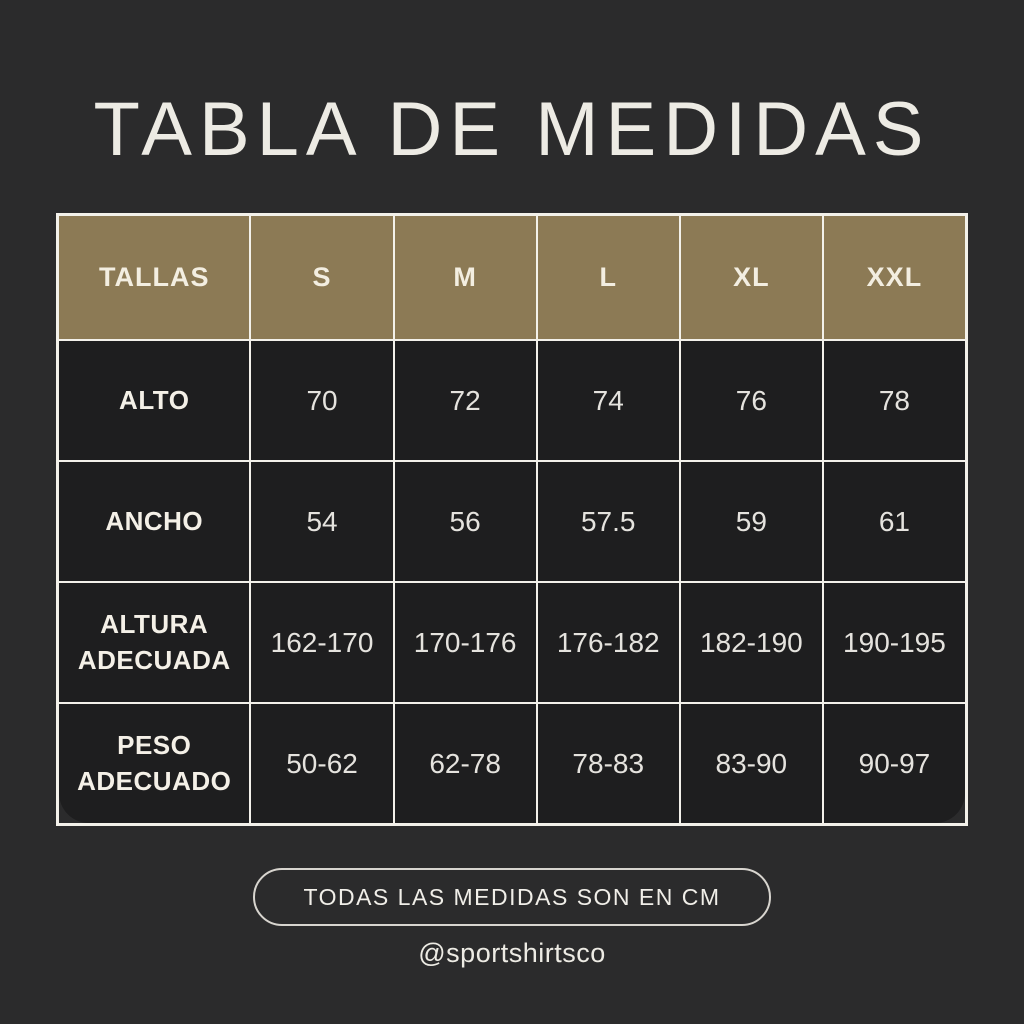  I want to click on header-cell-tallas: TALLAS, so click(154, 277).